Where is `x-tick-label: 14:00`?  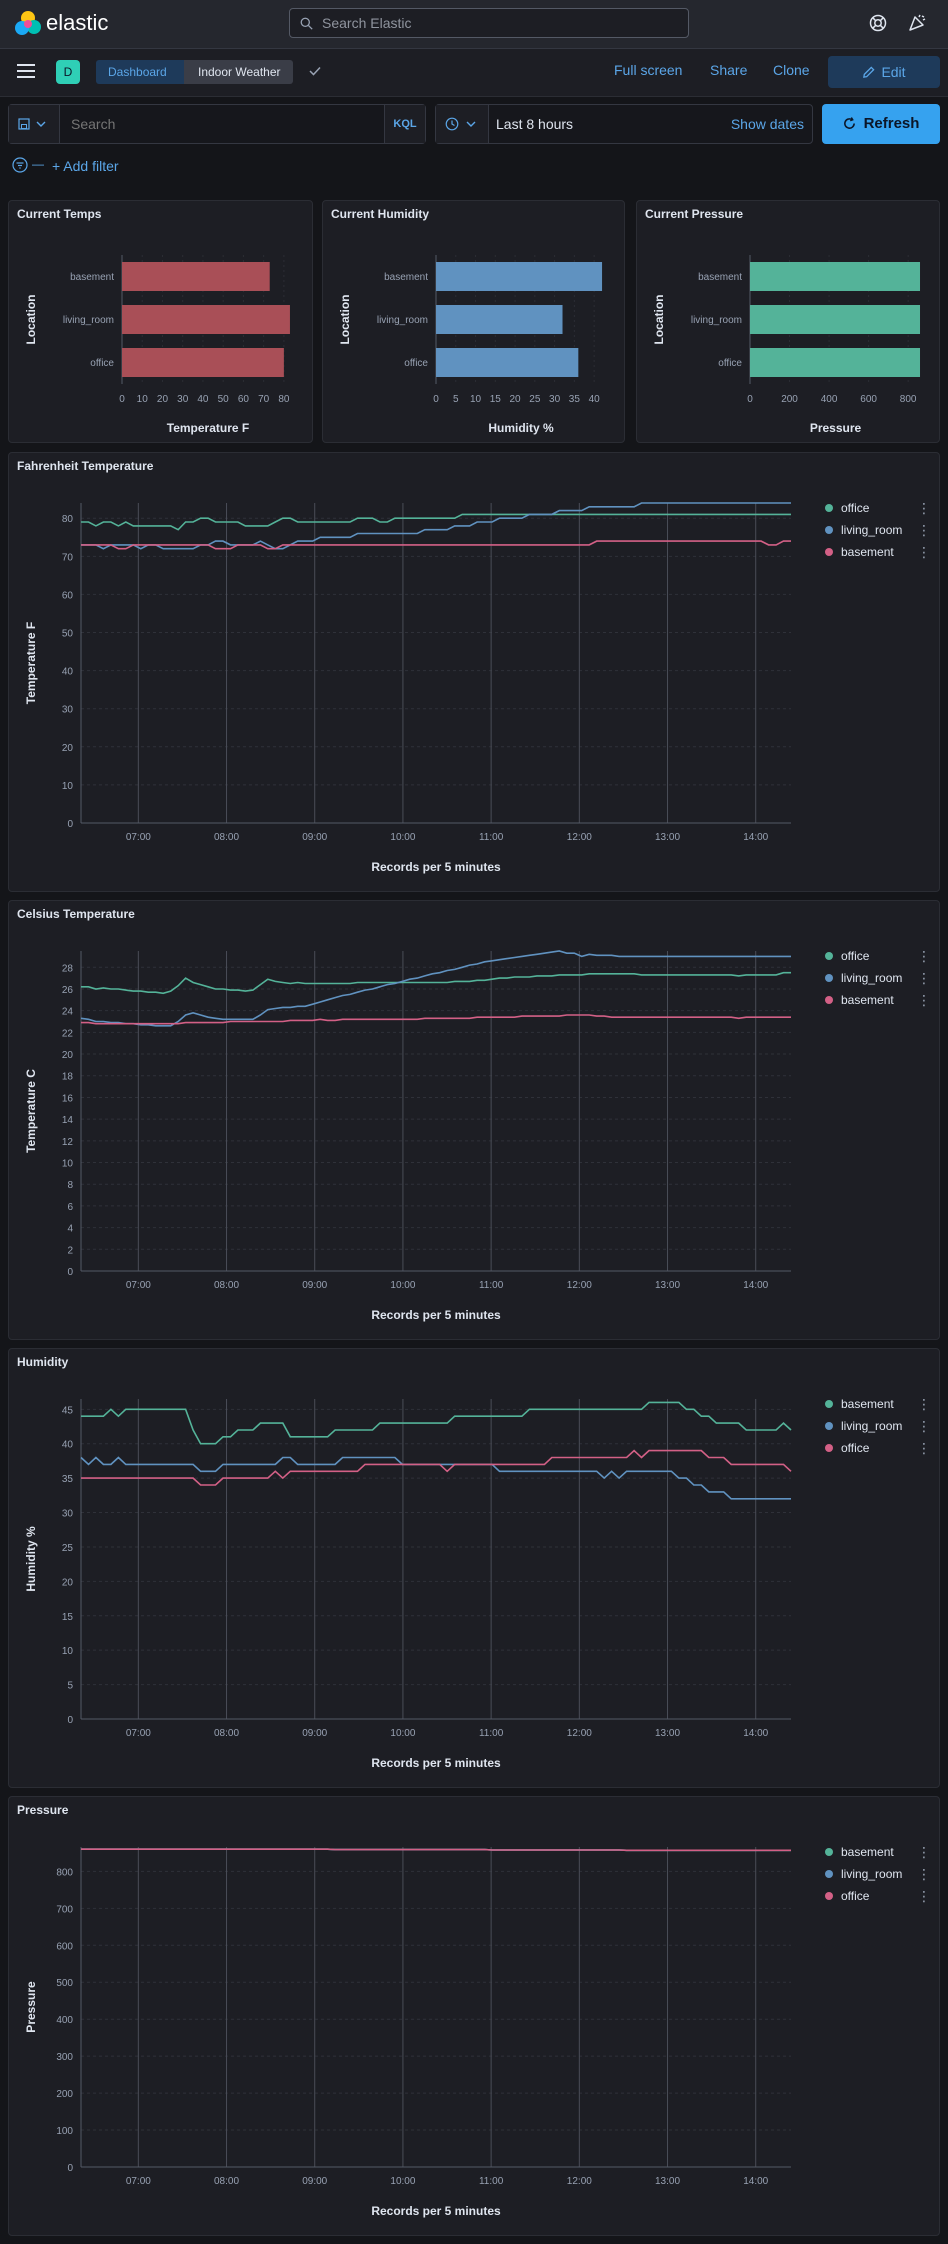 x-tick-label: 14:00 is located at coordinates (755, 2181).